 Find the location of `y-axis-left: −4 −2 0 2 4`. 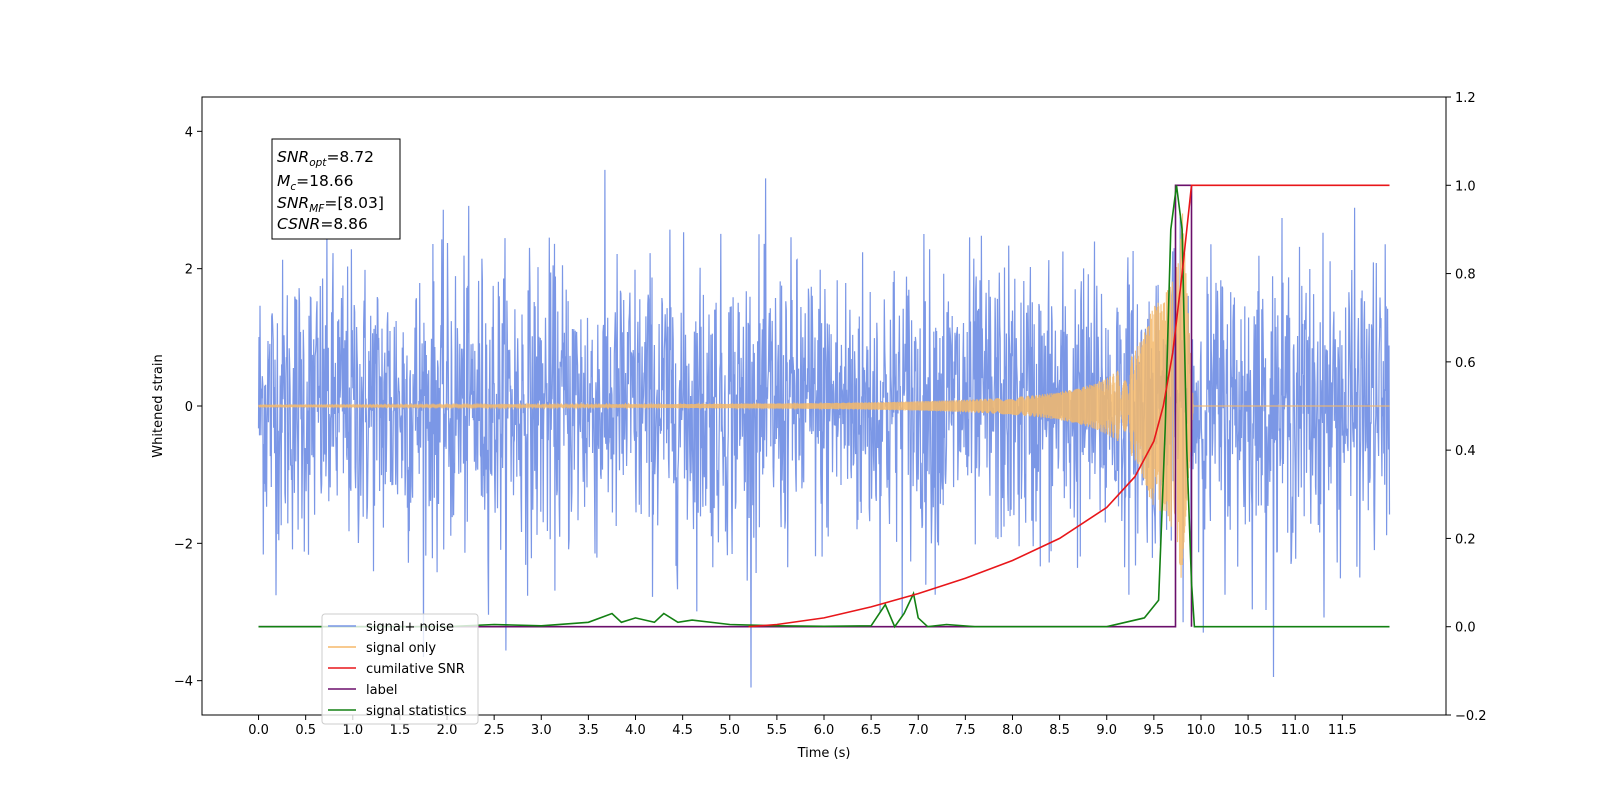

y-axis-left: −4 −2 0 2 4 is located at coordinates (188, 407).